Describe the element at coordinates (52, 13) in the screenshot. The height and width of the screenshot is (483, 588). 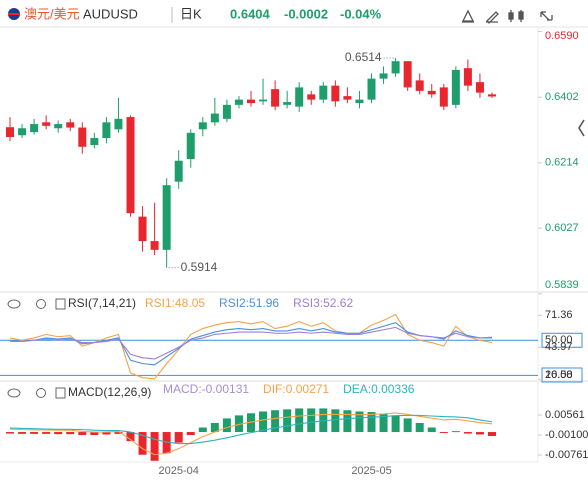
I see `pair-name: 澳元/美元` at that location.